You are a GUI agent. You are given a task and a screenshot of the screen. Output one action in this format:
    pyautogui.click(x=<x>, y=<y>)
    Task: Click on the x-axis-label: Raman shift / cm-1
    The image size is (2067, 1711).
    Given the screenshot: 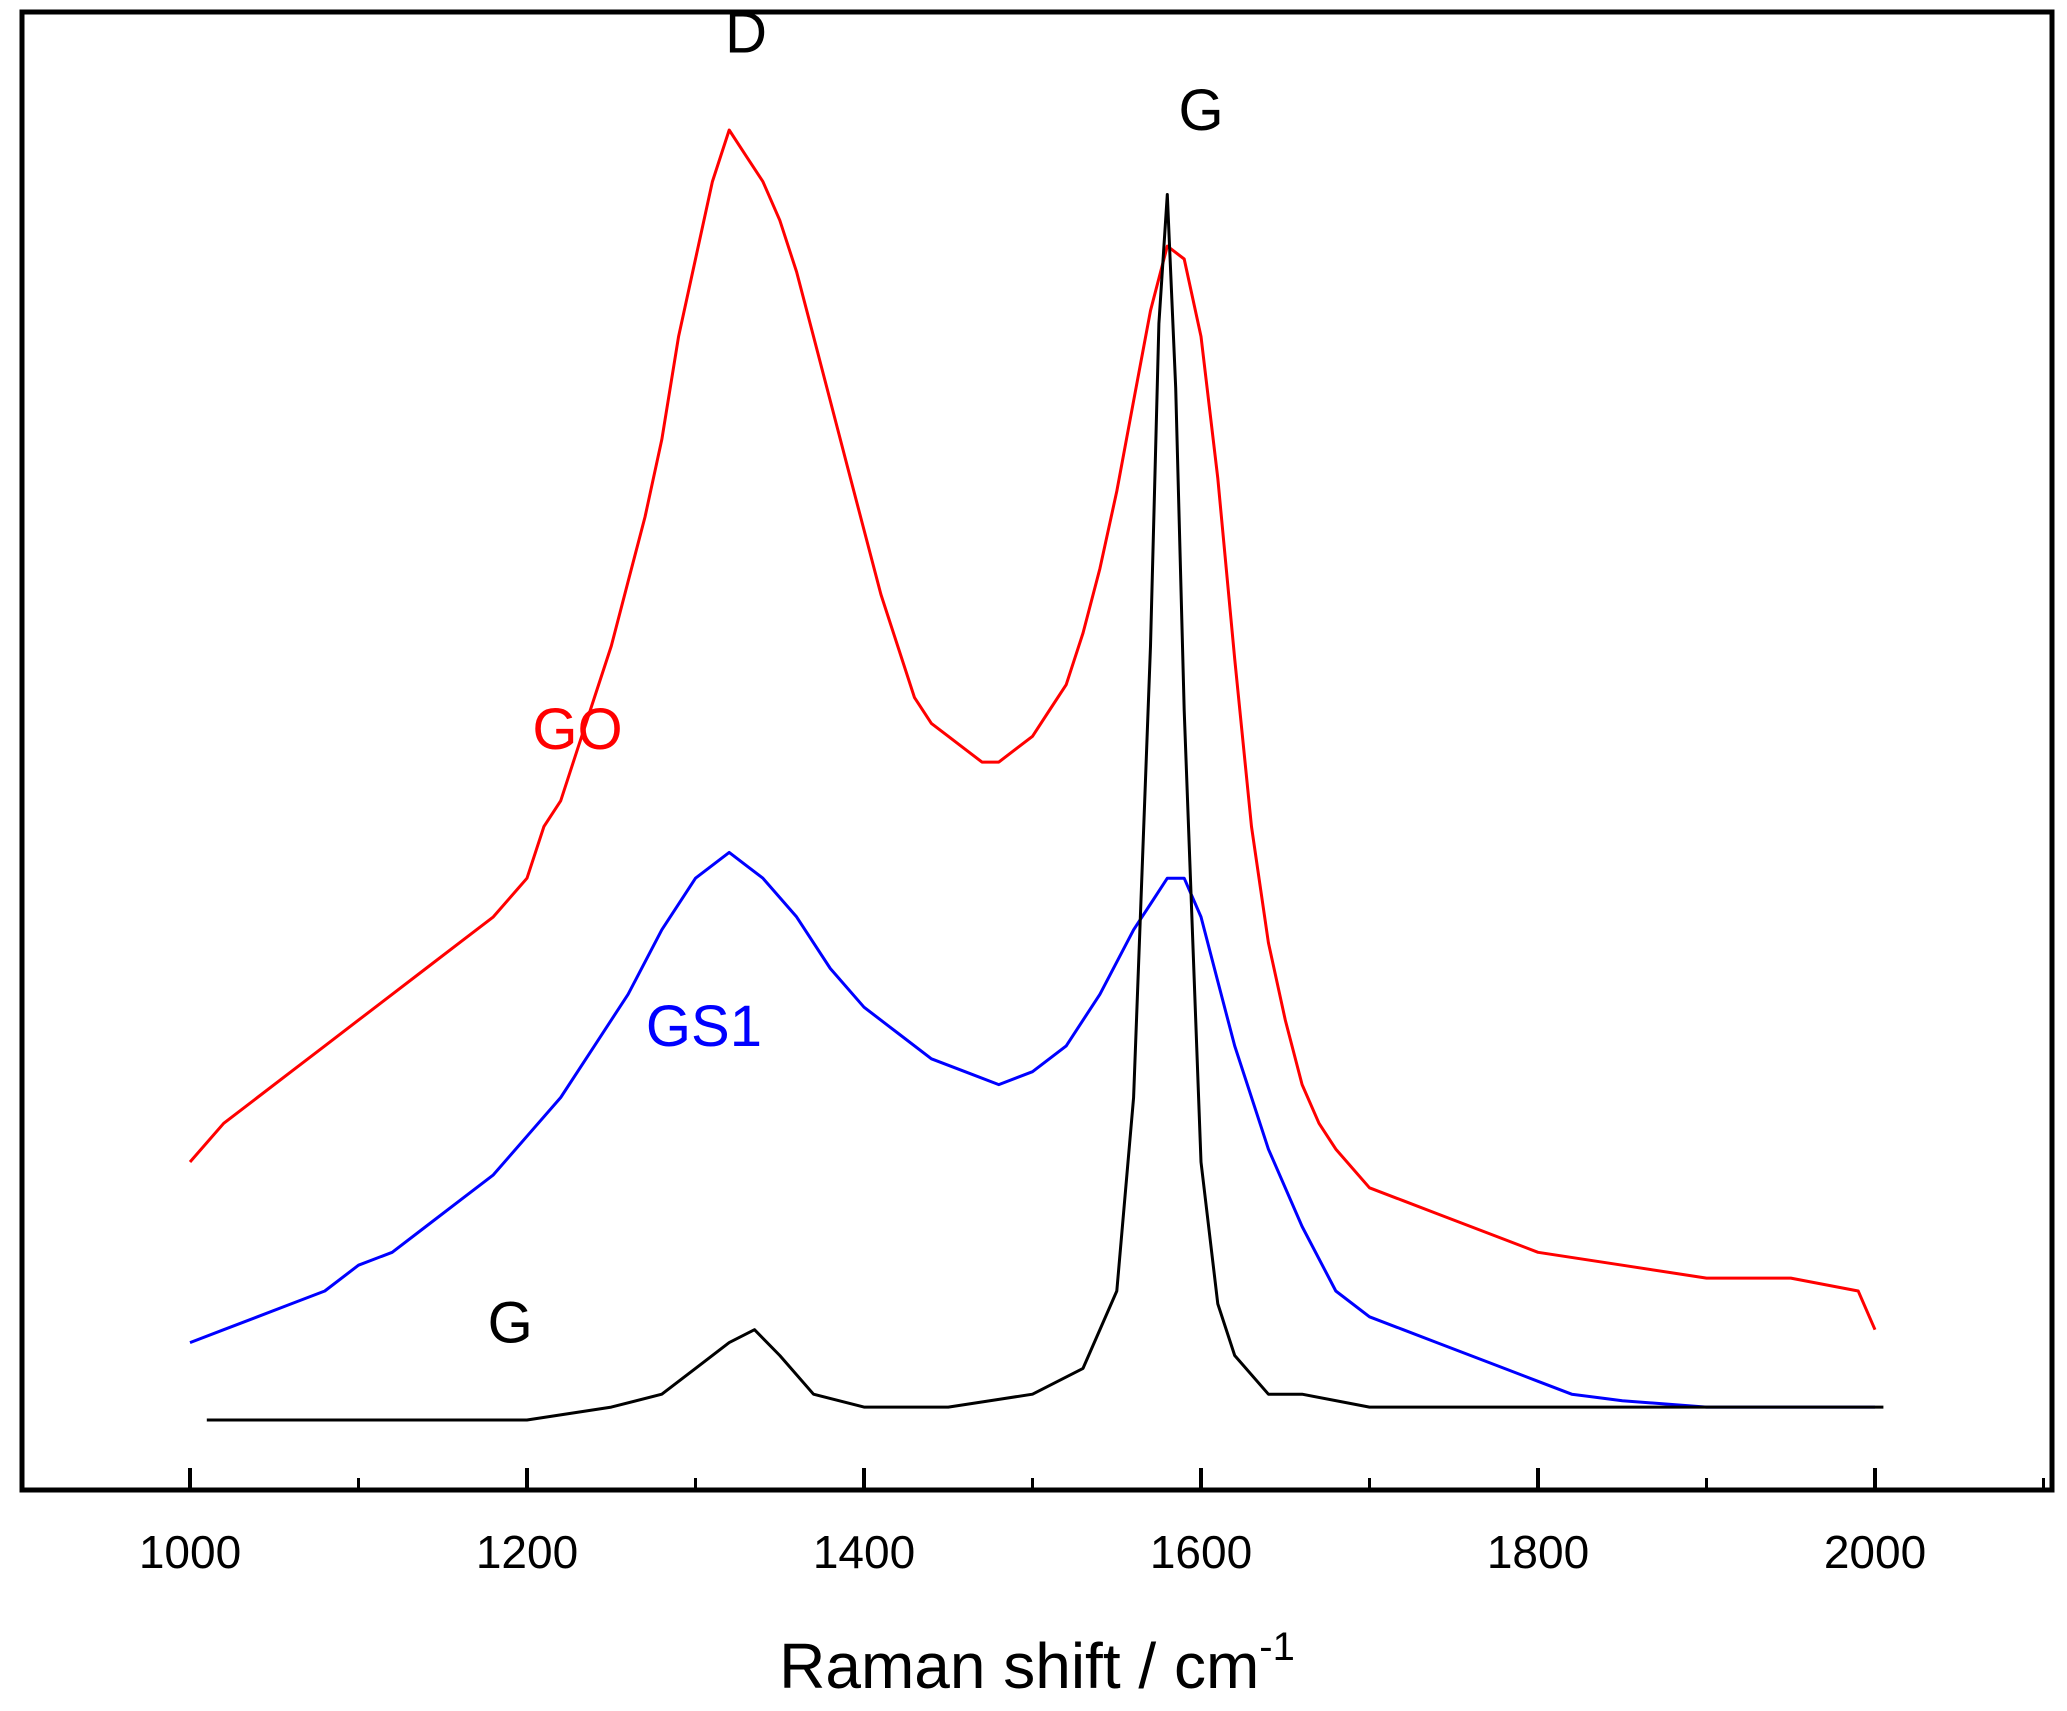 What is the action you would take?
    pyautogui.click(x=1037, y=1663)
    